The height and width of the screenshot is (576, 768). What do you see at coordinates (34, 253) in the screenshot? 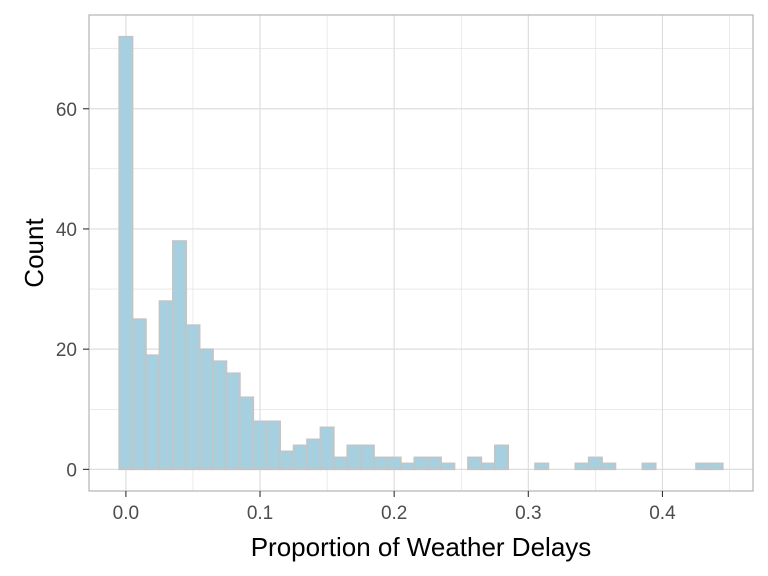
I see `y-axis-title: Count` at bounding box center [34, 253].